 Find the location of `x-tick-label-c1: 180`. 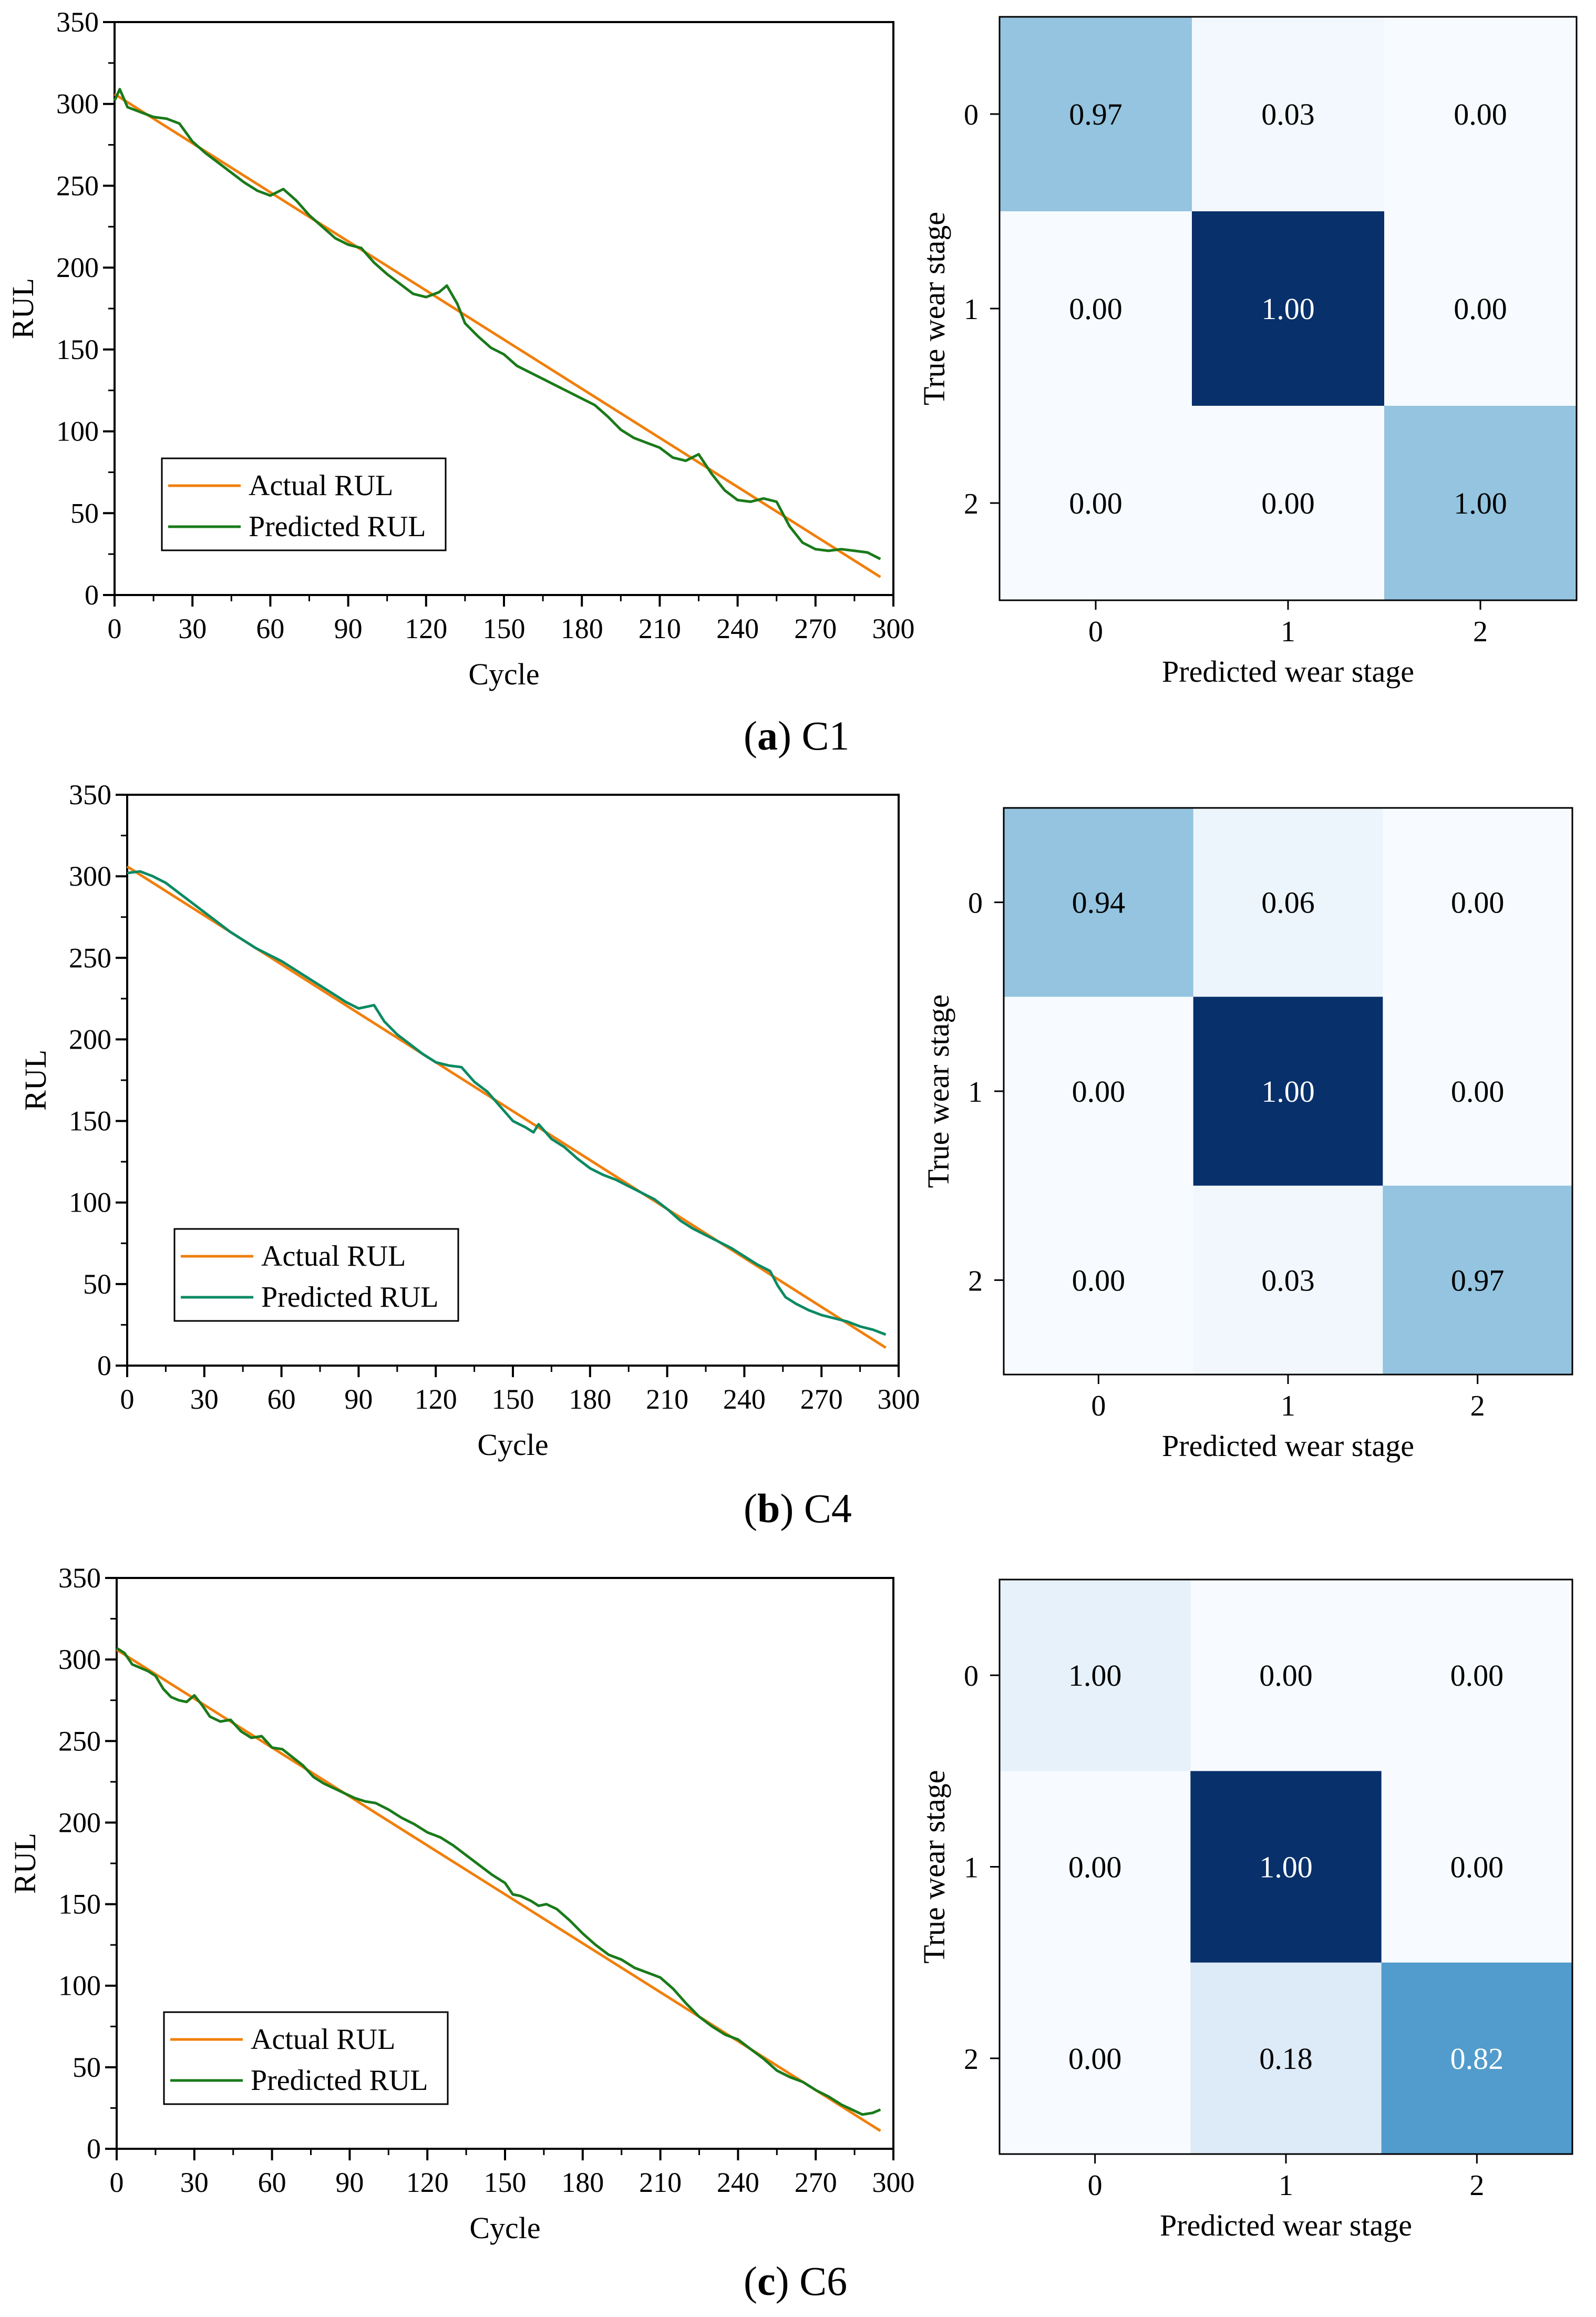

x-tick-label-c1: 180 is located at coordinates (582, 629).